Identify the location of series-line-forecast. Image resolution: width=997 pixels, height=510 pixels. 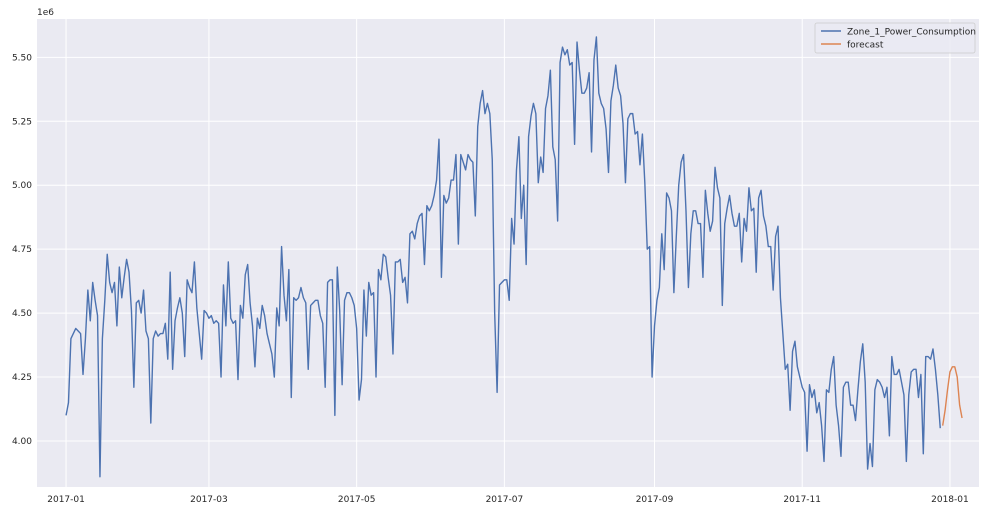
(952, 396).